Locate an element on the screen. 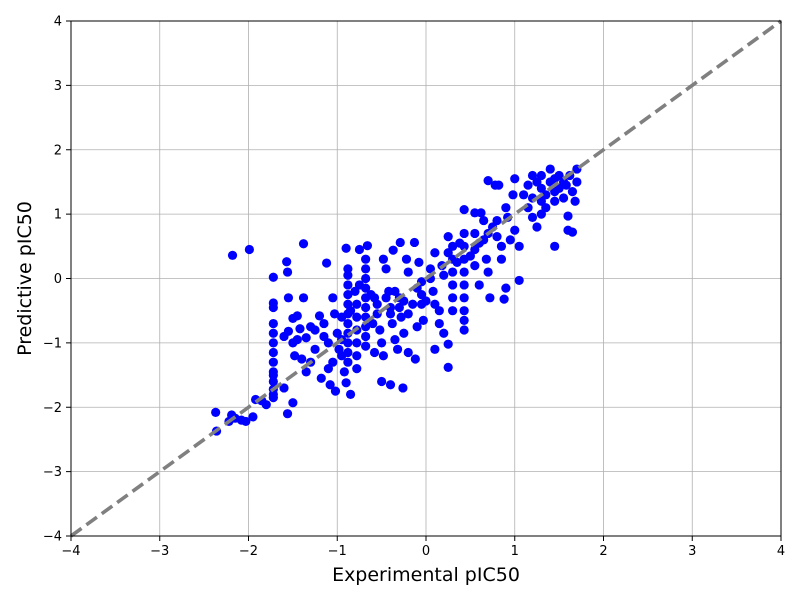 This screenshot has width=800, height=600. y-tick-label: −4 is located at coordinates (52, 537).